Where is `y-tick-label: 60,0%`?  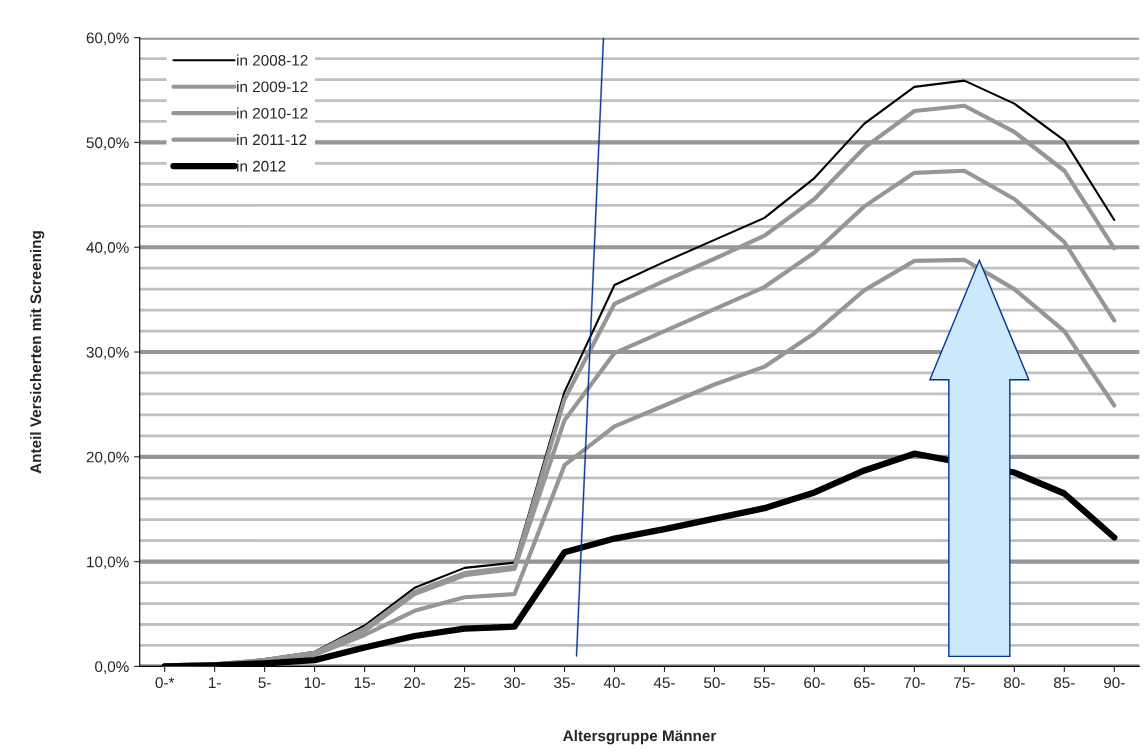 y-tick-label: 60,0% is located at coordinates (107, 39).